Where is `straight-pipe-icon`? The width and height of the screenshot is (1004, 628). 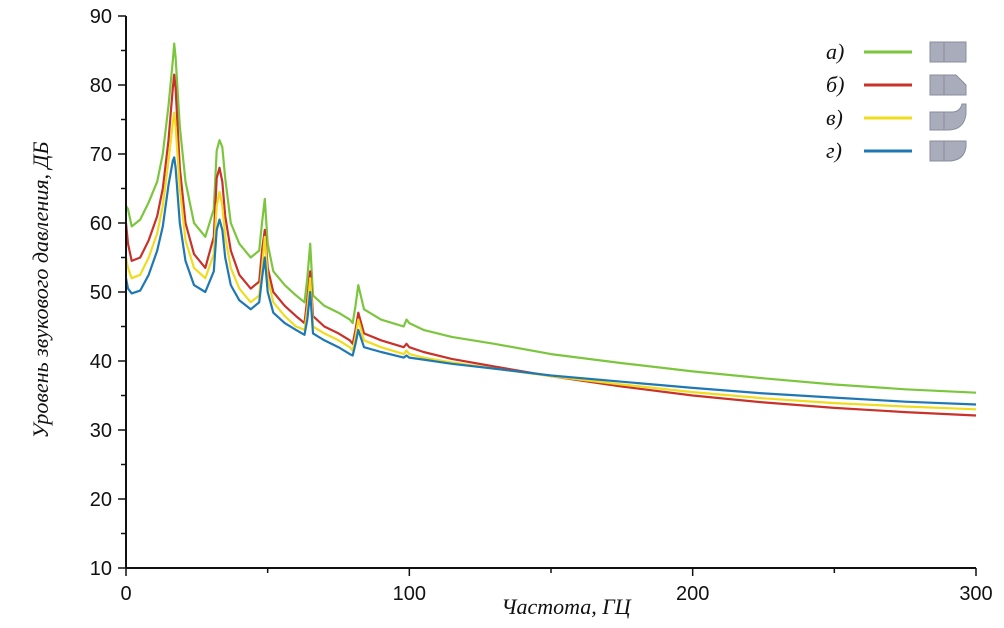 straight-pipe-icon is located at coordinates (948, 52).